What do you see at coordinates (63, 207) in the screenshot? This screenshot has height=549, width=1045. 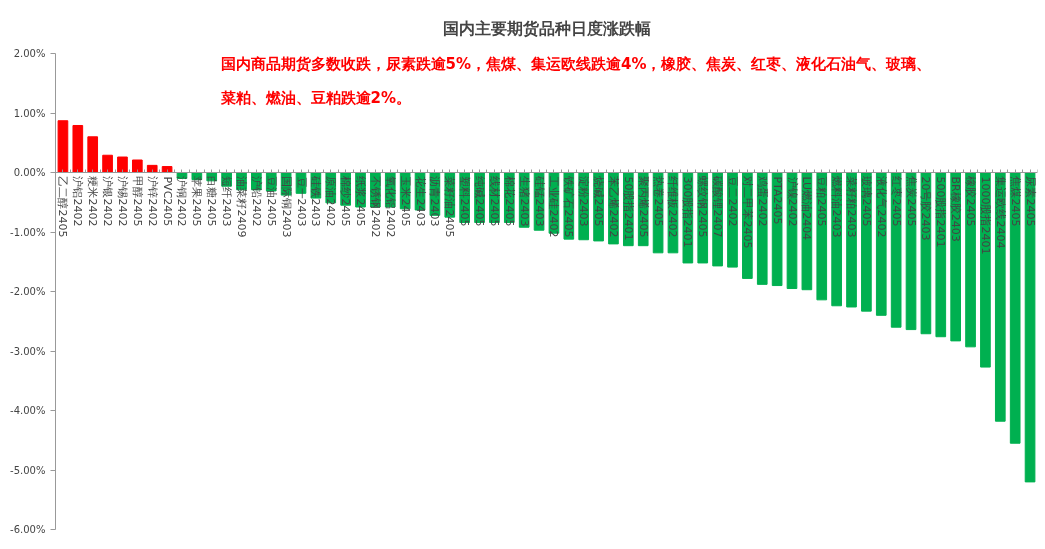 I see `x-tick-label: 乙二醇2405` at bounding box center [63, 207].